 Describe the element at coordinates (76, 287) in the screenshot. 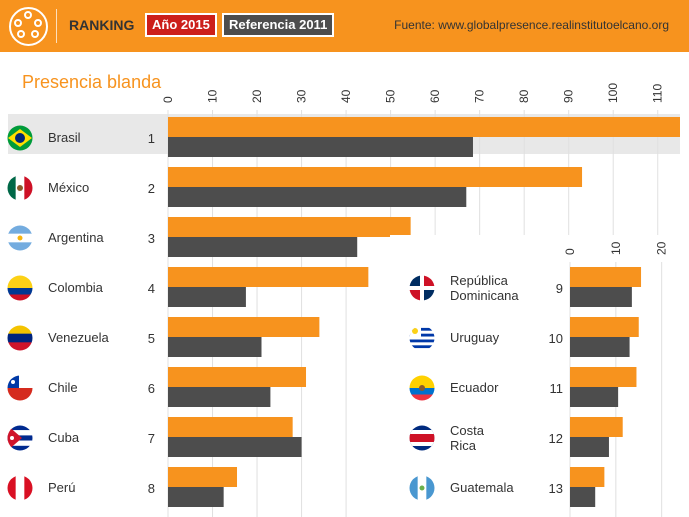

I see `country-label: Colombia` at that location.